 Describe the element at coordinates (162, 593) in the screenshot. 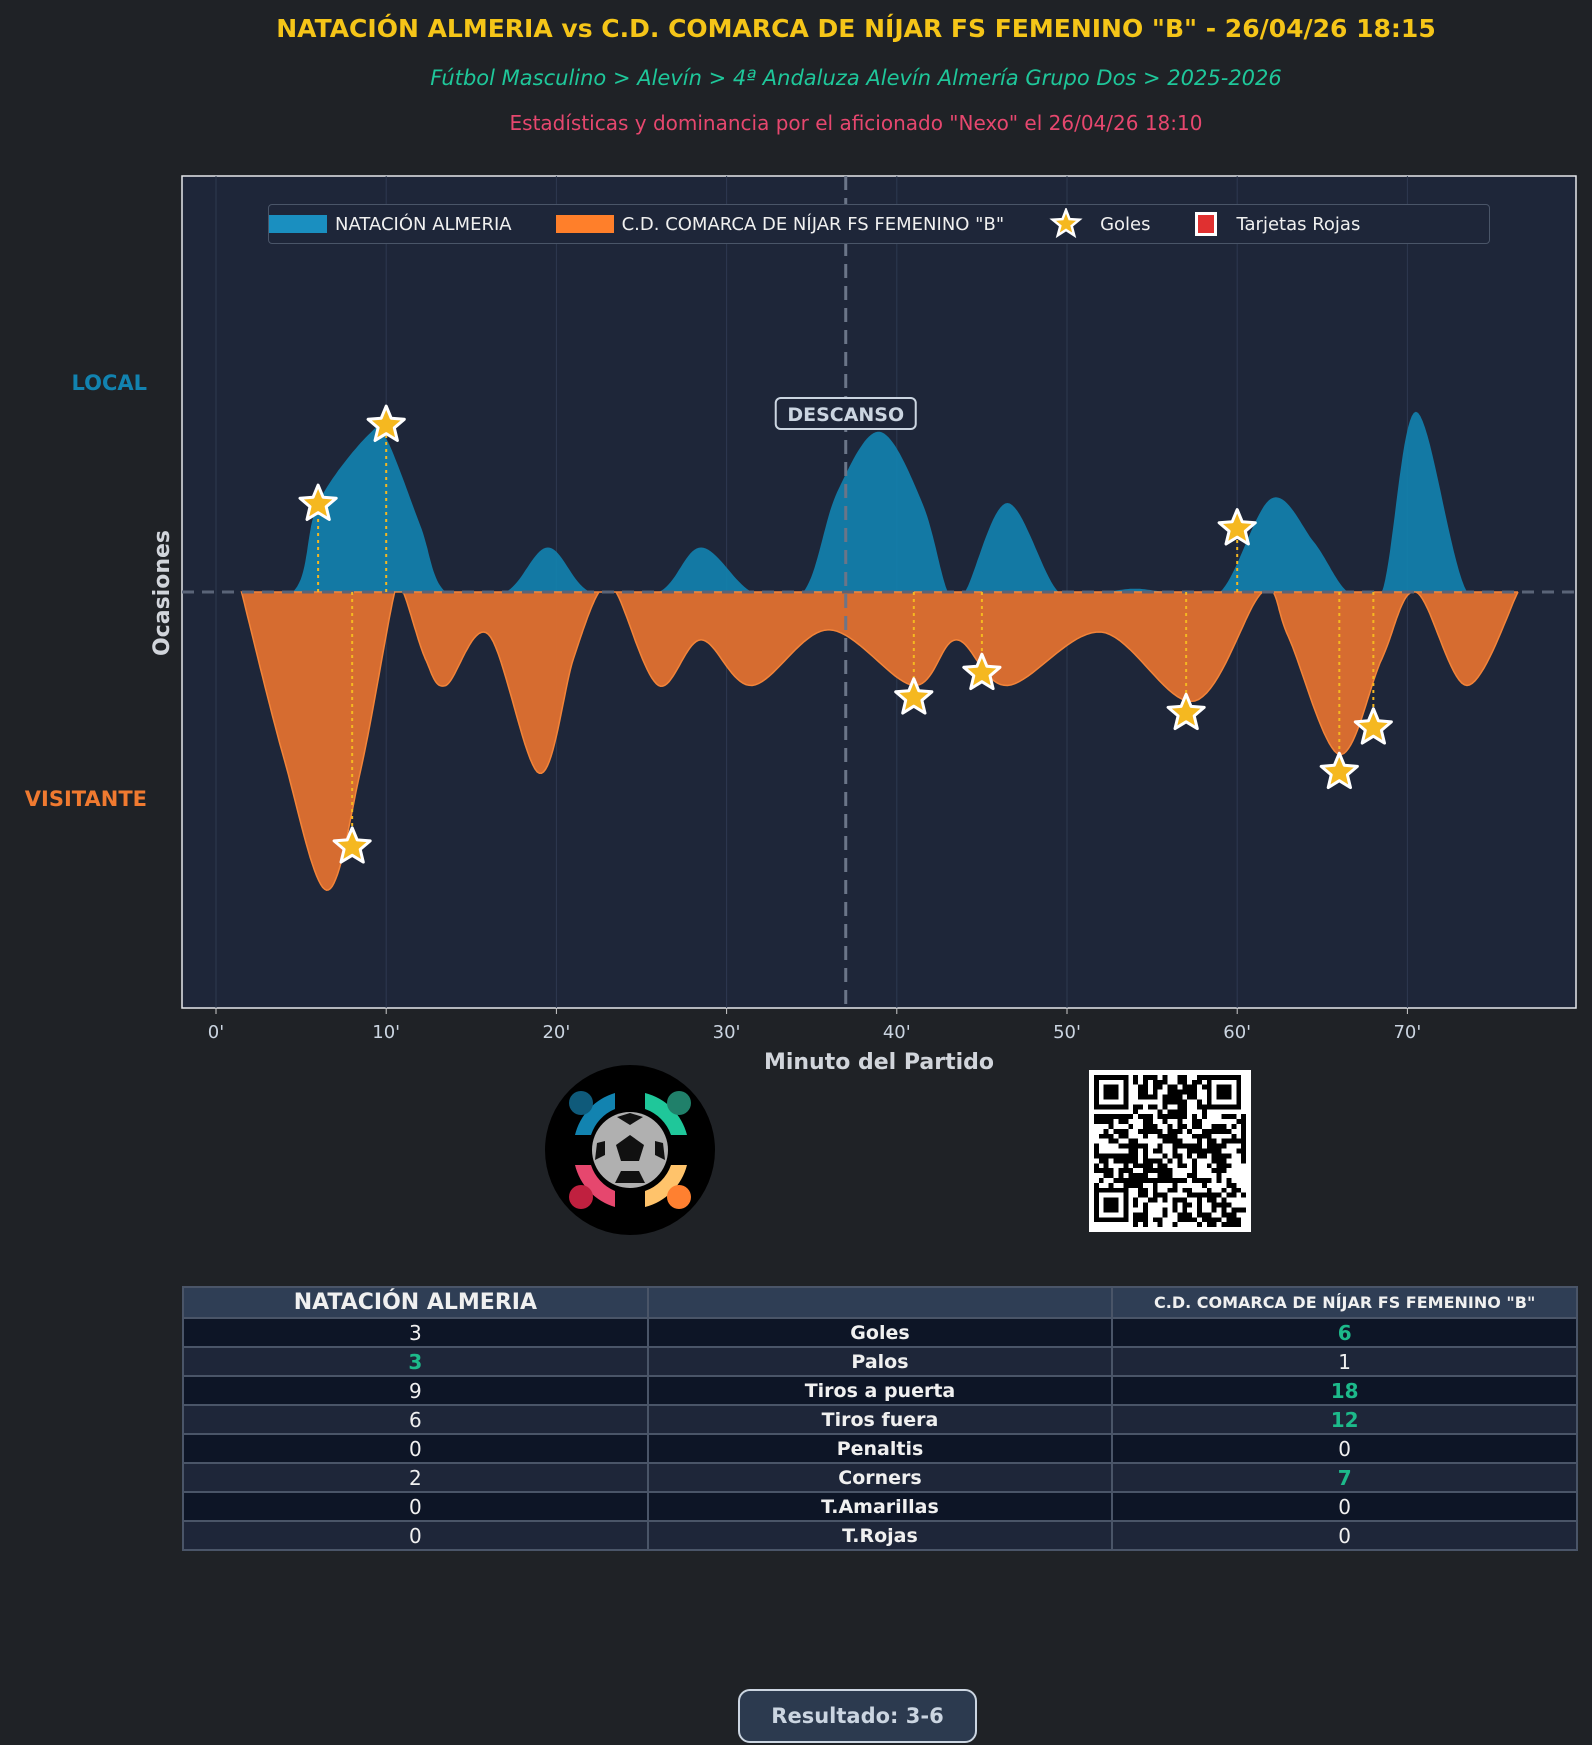

I see `y-axis-label: Ocasiones` at that location.